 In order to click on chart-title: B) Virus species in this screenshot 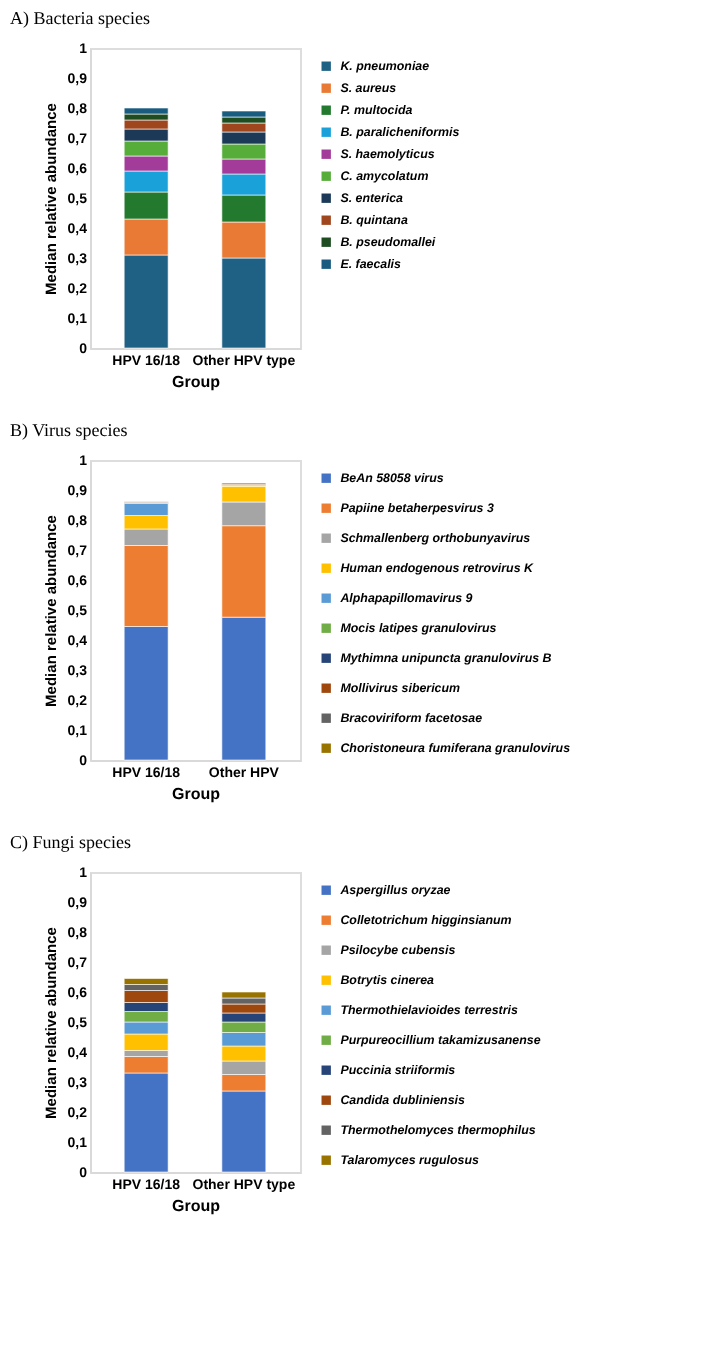, I will do `click(69, 430)`.